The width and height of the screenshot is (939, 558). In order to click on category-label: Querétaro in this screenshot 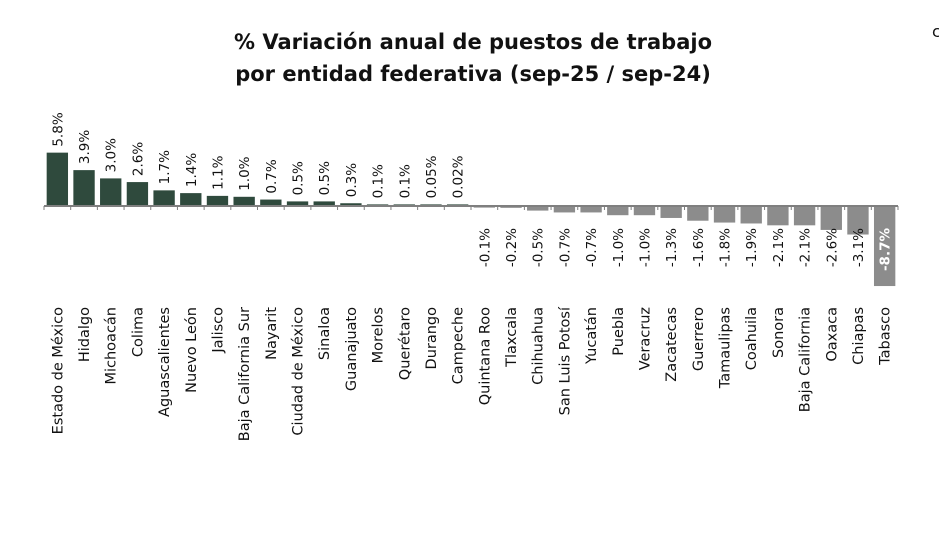, I will do `click(405, 343)`.